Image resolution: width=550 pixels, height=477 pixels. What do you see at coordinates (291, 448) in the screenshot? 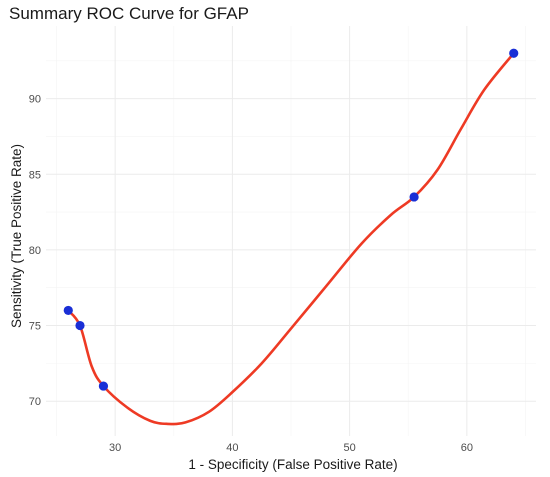
I see `x-tick-labels: 30 40 50 60` at bounding box center [291, 448].